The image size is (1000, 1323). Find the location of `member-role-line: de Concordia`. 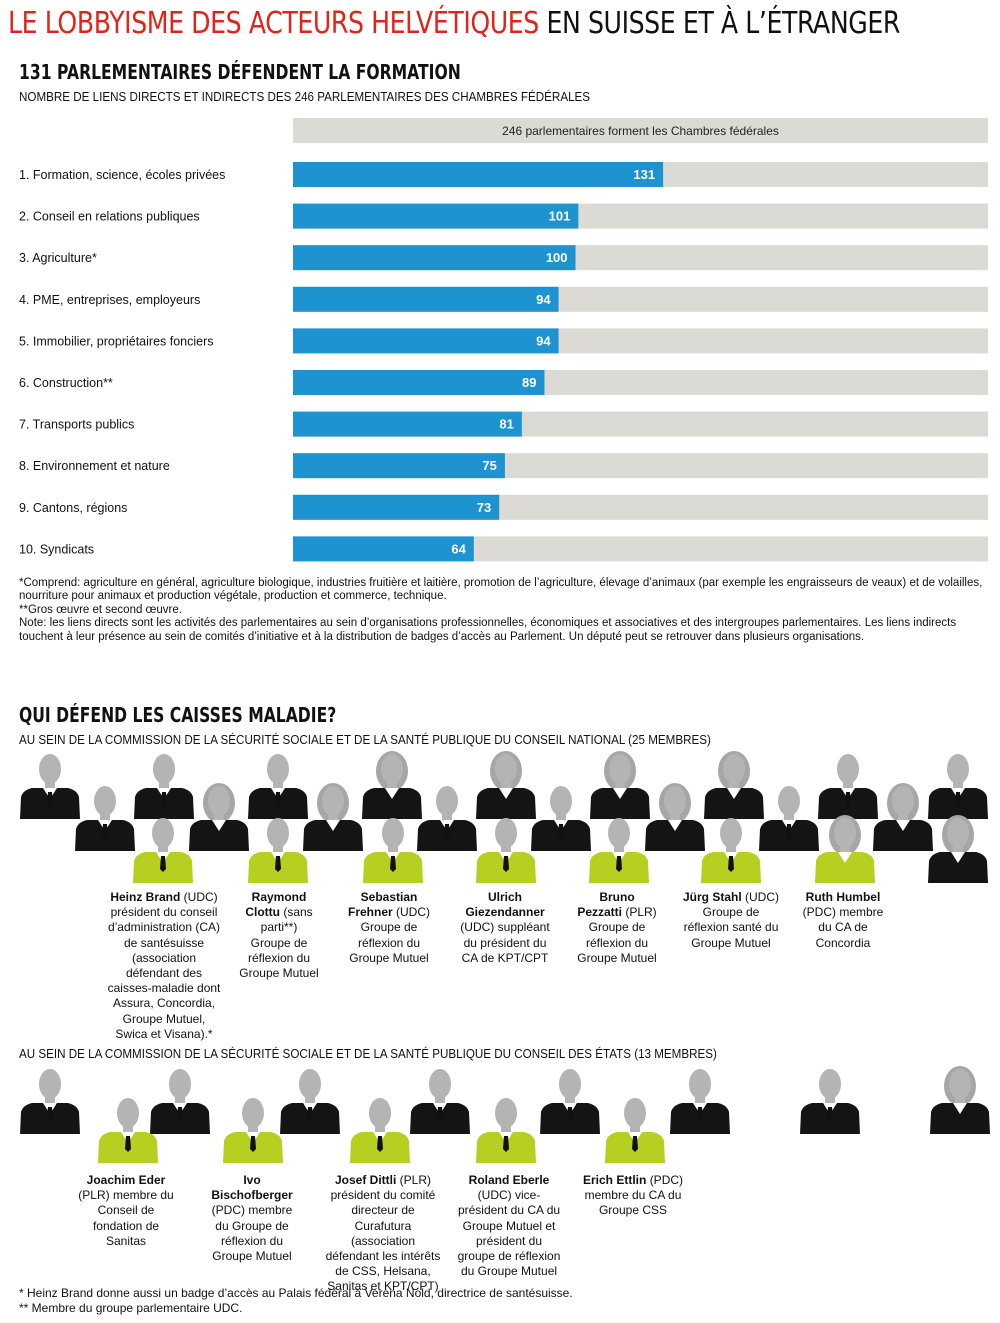

member-role-line: de Concordia is located at coordinates (843, 935).